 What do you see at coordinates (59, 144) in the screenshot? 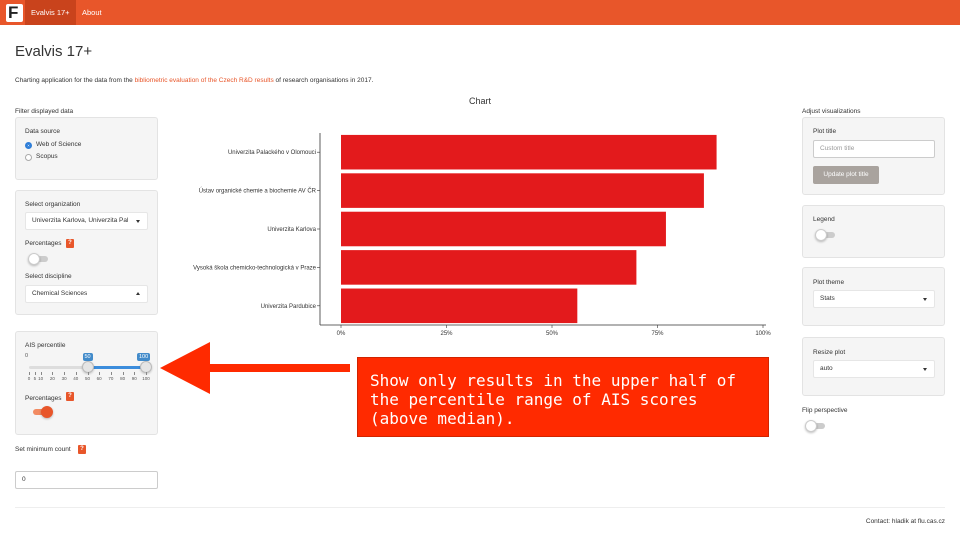
I see `radio-label-web-of-science: Web of Science` at bounding box center [59, 144].